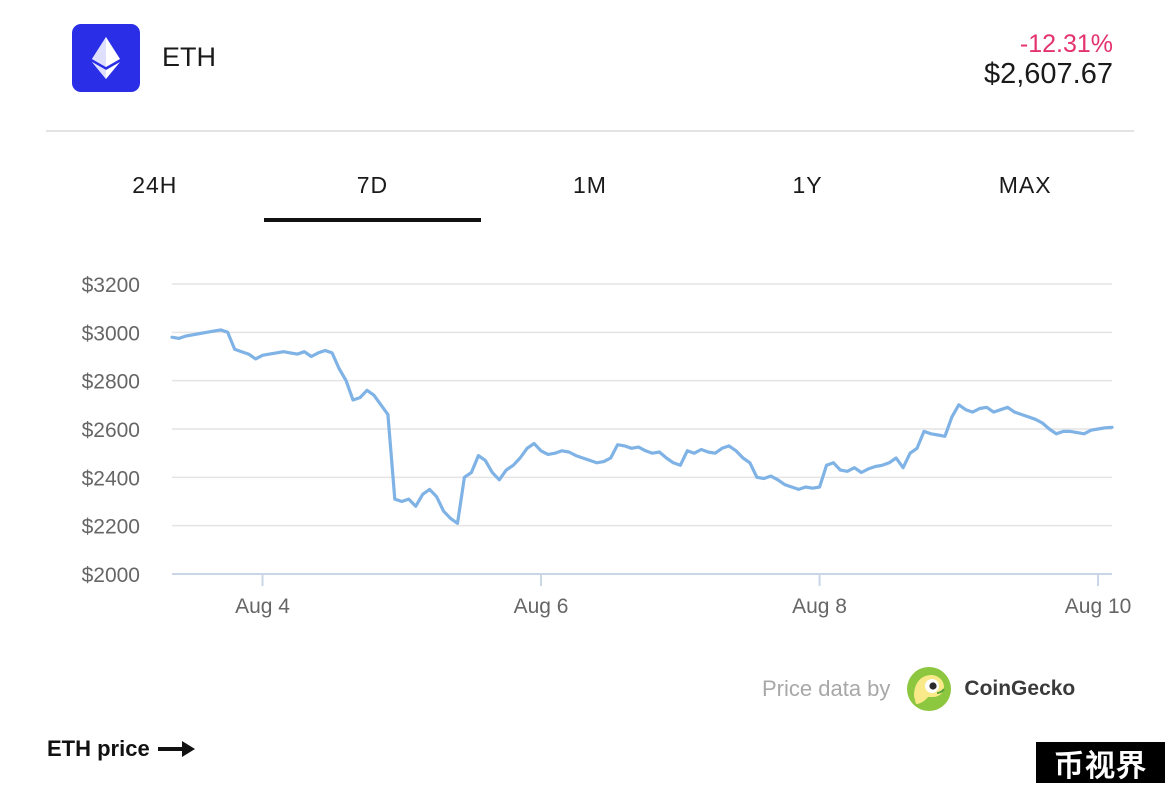 This screenshot has width=1165, height=785. What do you see at coordinates (111, 382) in the screenshot?
I see `y-tick-label: $2800` at bounding box center [111, 382].